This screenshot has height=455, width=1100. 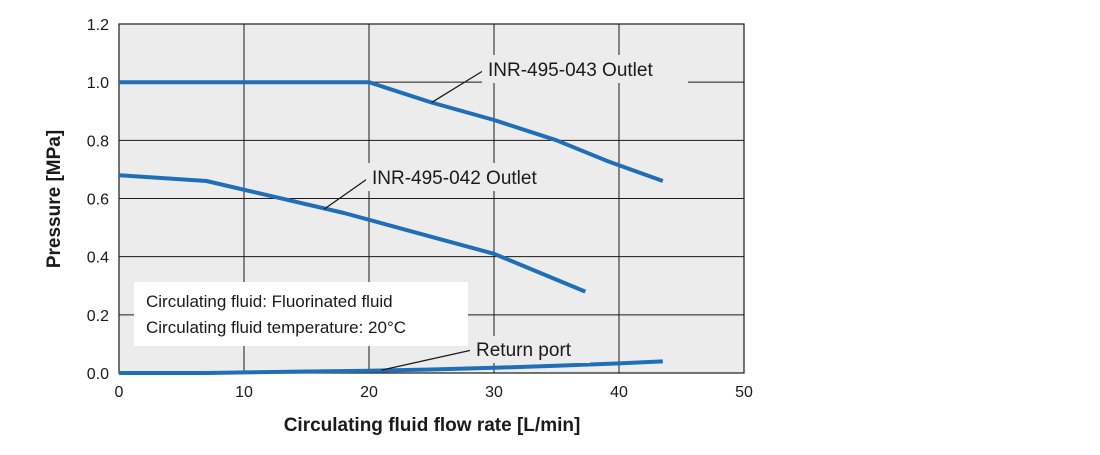 I want to click on y-tick-label: 0.0, so click(x=98, y=374).